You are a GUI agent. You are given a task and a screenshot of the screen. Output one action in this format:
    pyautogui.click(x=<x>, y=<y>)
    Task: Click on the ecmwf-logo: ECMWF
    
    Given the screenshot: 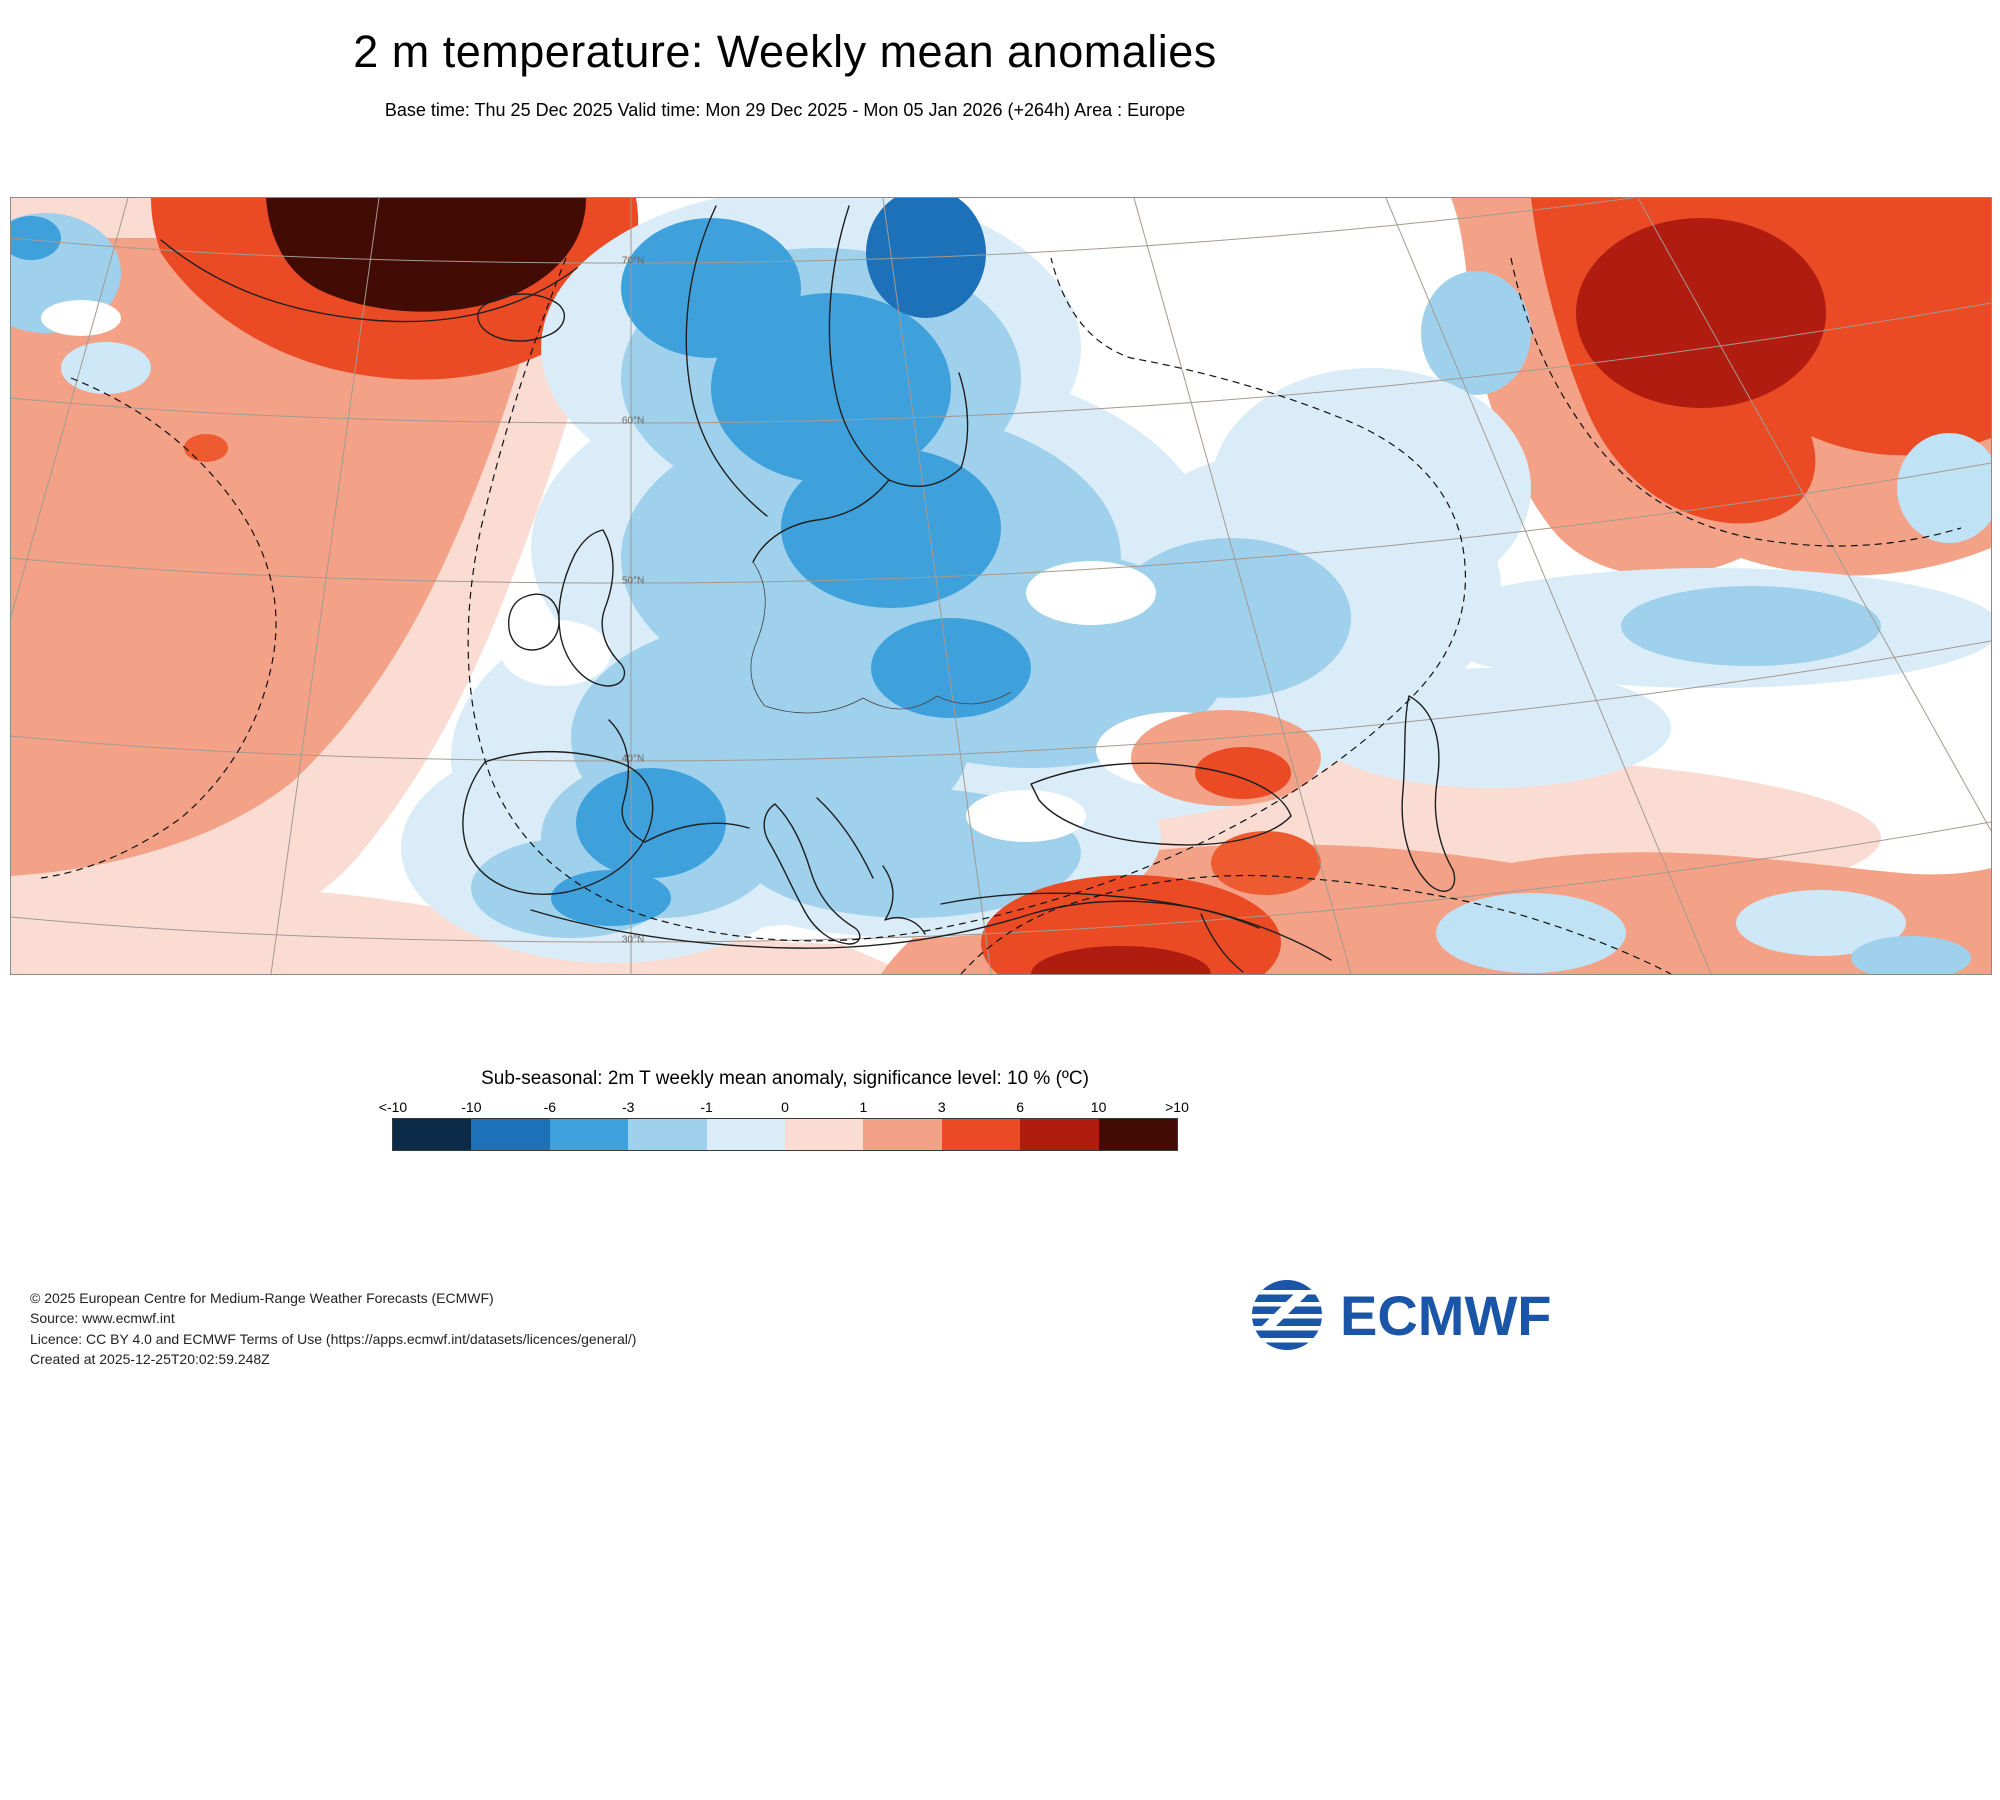 What is the action you would take?
    pyautogui.click(x=1401, y=1315)
    